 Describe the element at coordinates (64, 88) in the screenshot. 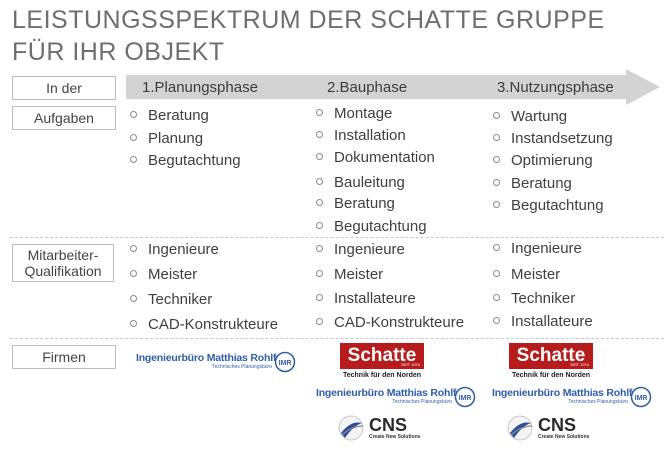

I see `in-der-box: In der` at that location.